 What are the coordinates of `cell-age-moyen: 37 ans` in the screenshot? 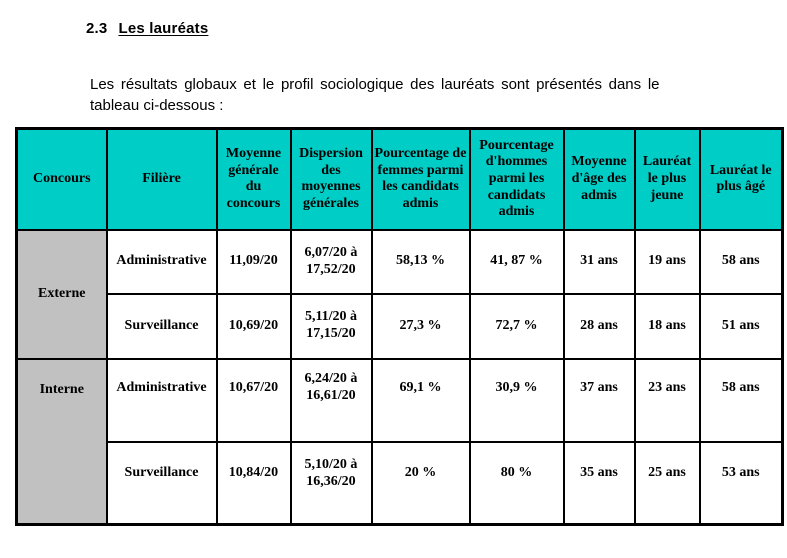 It's located at (599, 400).